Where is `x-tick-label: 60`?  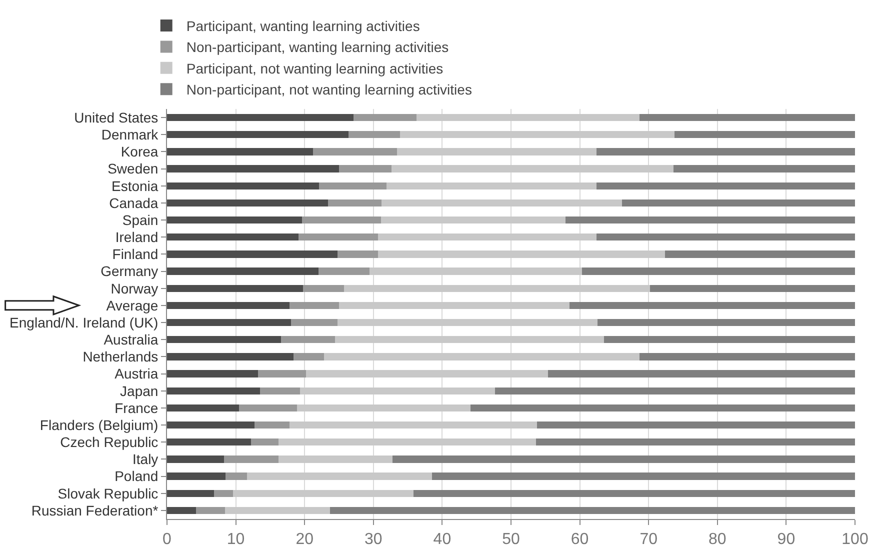
x-tick-label: 60 is located at coordinates (579, 539).